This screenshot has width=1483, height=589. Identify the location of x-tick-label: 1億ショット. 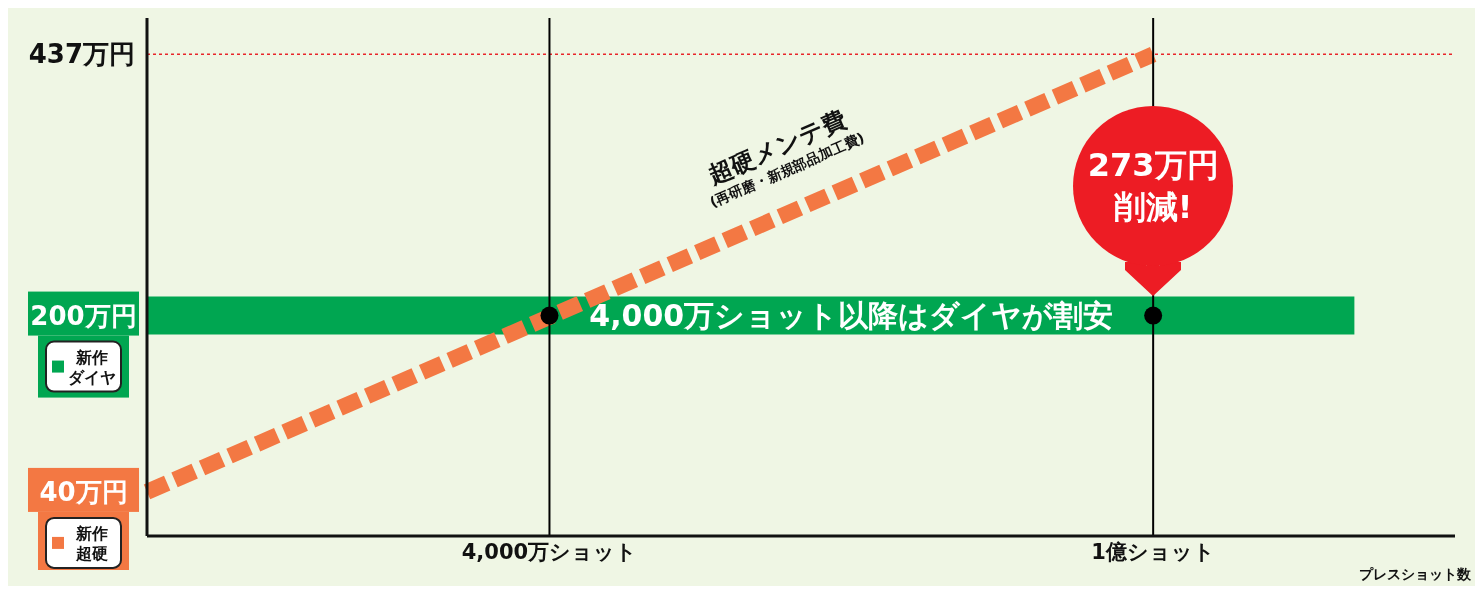
(1153, 551).